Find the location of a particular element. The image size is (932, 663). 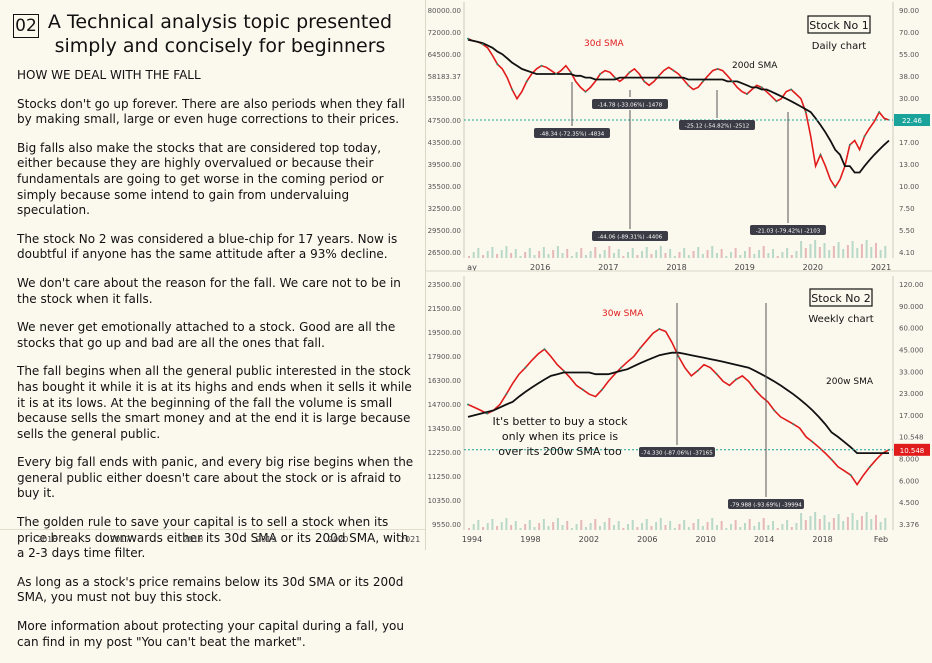

sma-long-line is located at coordinates (678, 402).